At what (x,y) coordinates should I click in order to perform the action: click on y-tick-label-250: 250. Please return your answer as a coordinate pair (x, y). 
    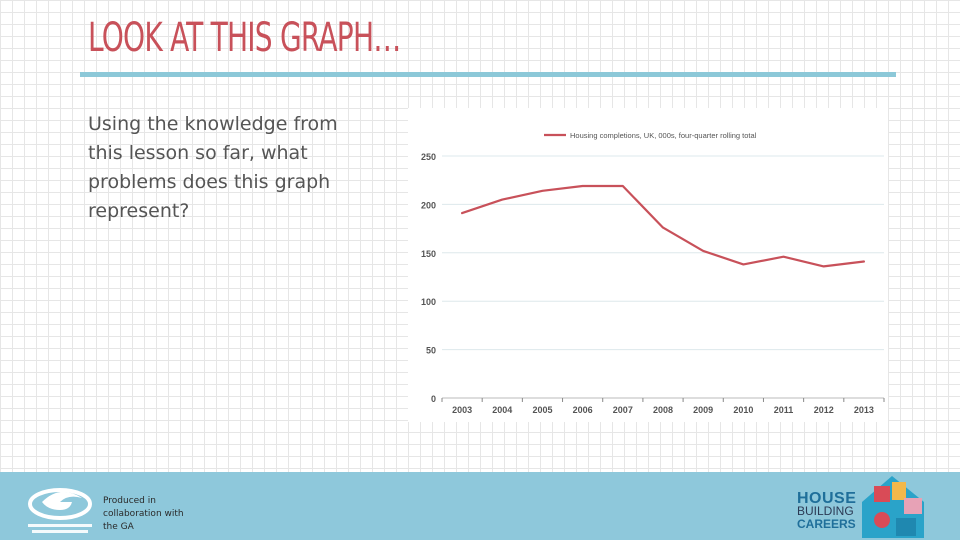
    Looking at the image, I should click on (428, 157).